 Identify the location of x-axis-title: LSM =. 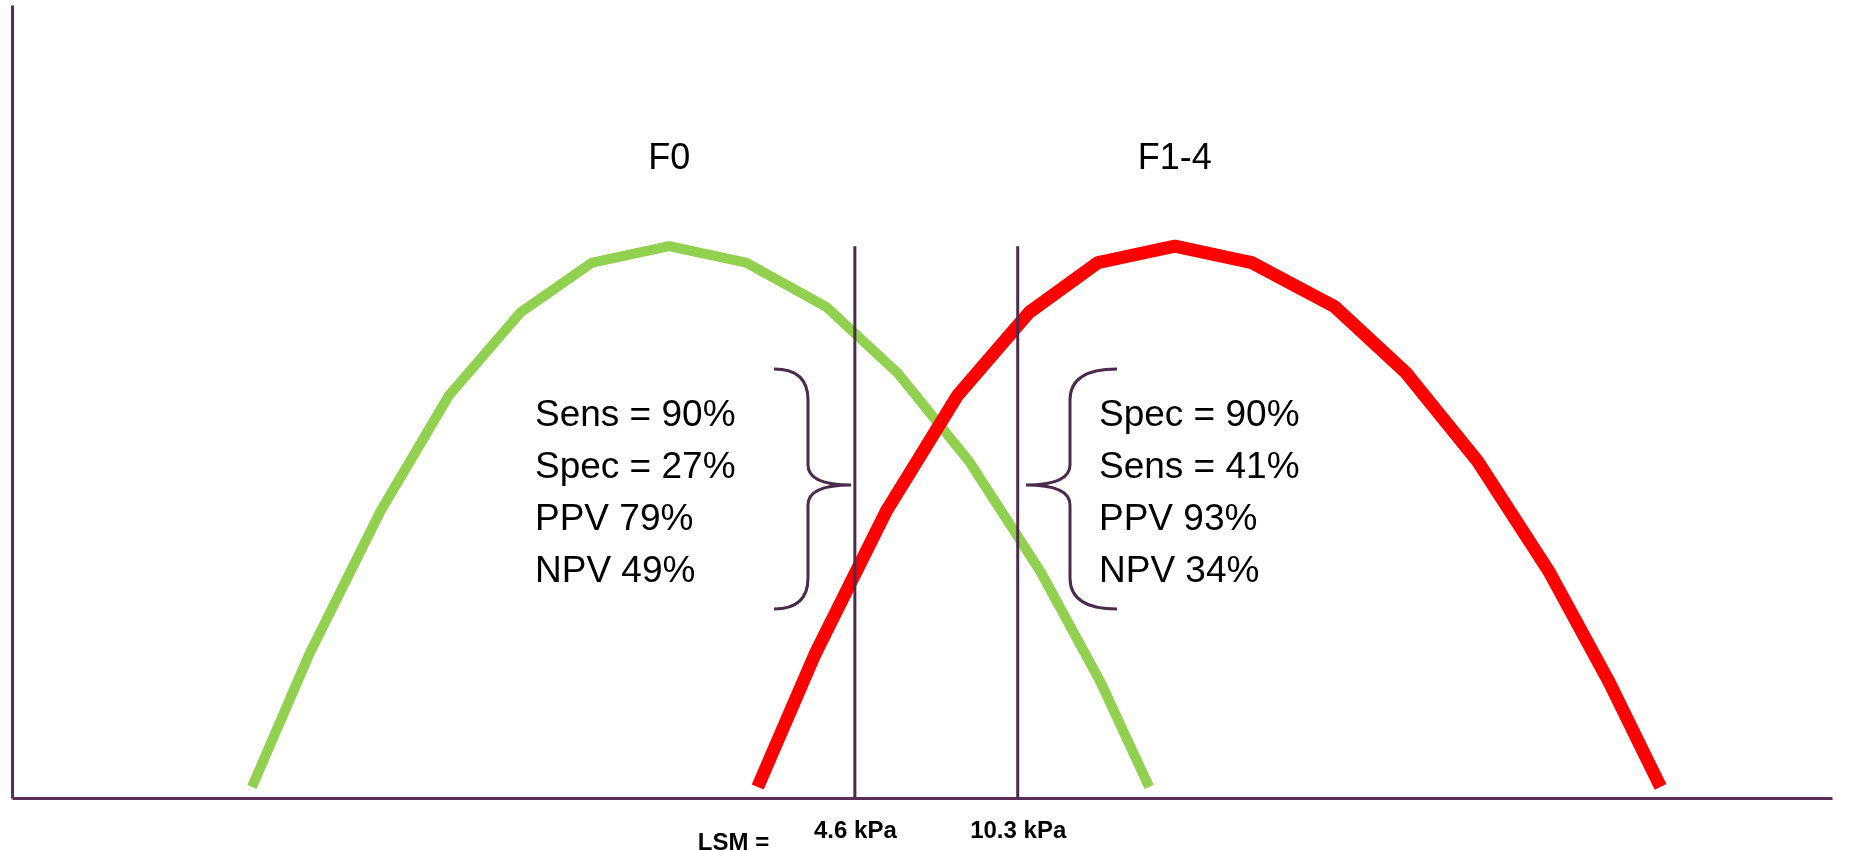
(733, 838).